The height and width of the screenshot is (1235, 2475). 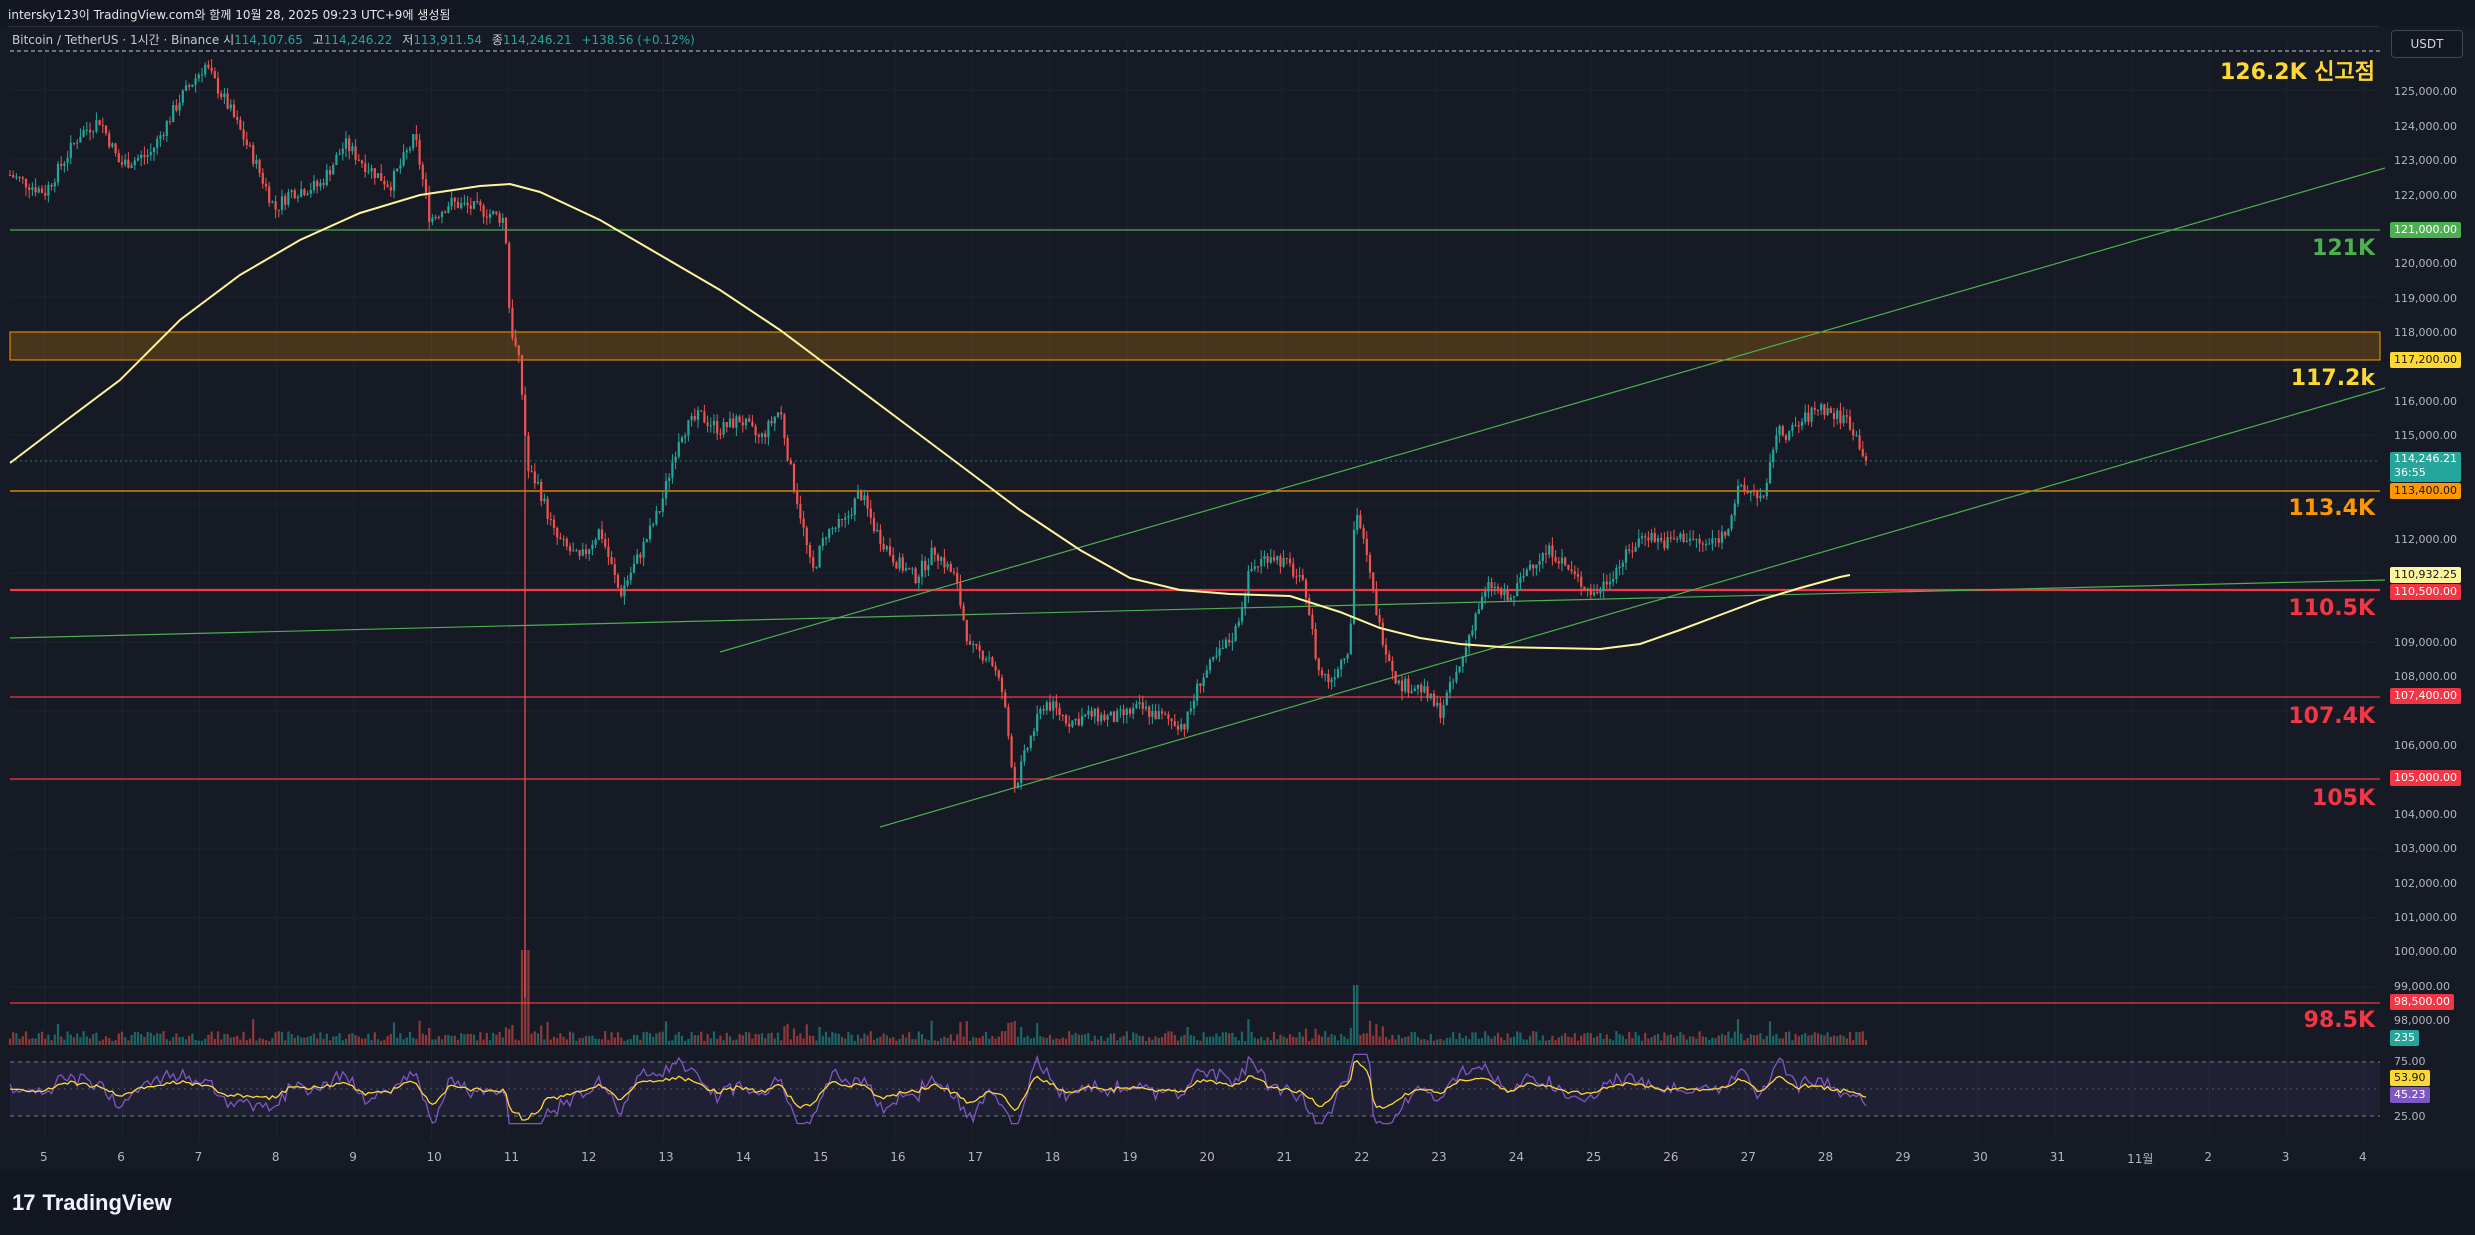 I want to click on low-label: 저, so click(x=408, y=40).